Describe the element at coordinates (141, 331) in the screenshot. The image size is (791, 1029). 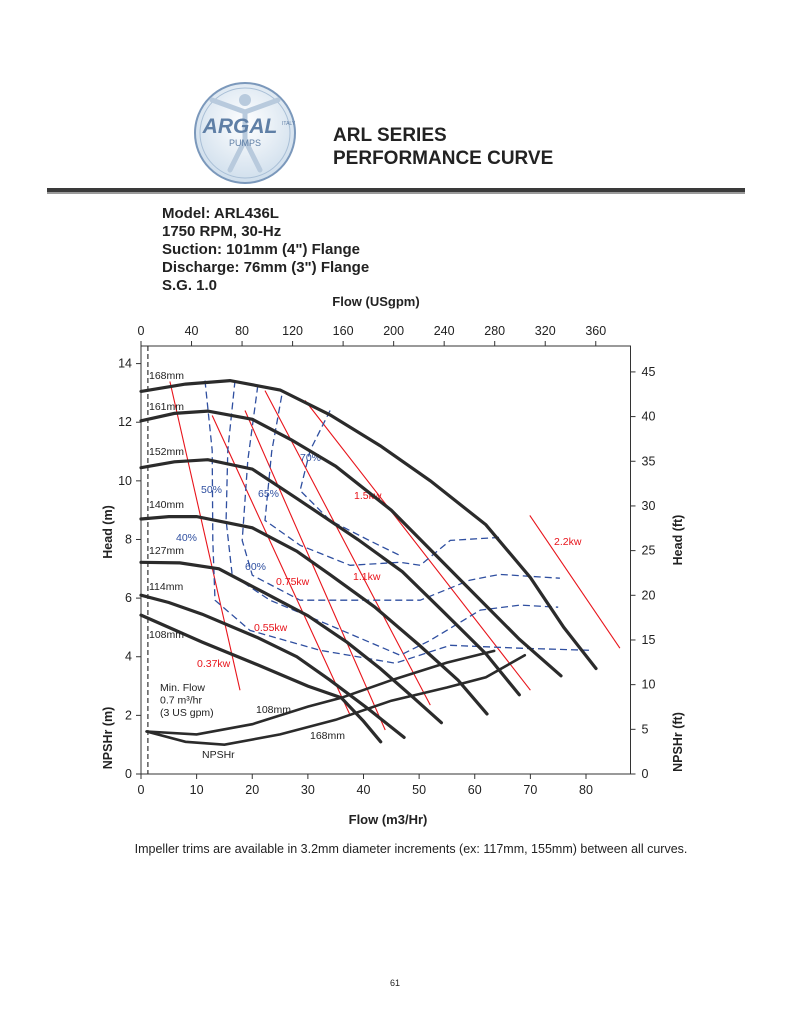
I see `x2-tick-label: 0` at that location.